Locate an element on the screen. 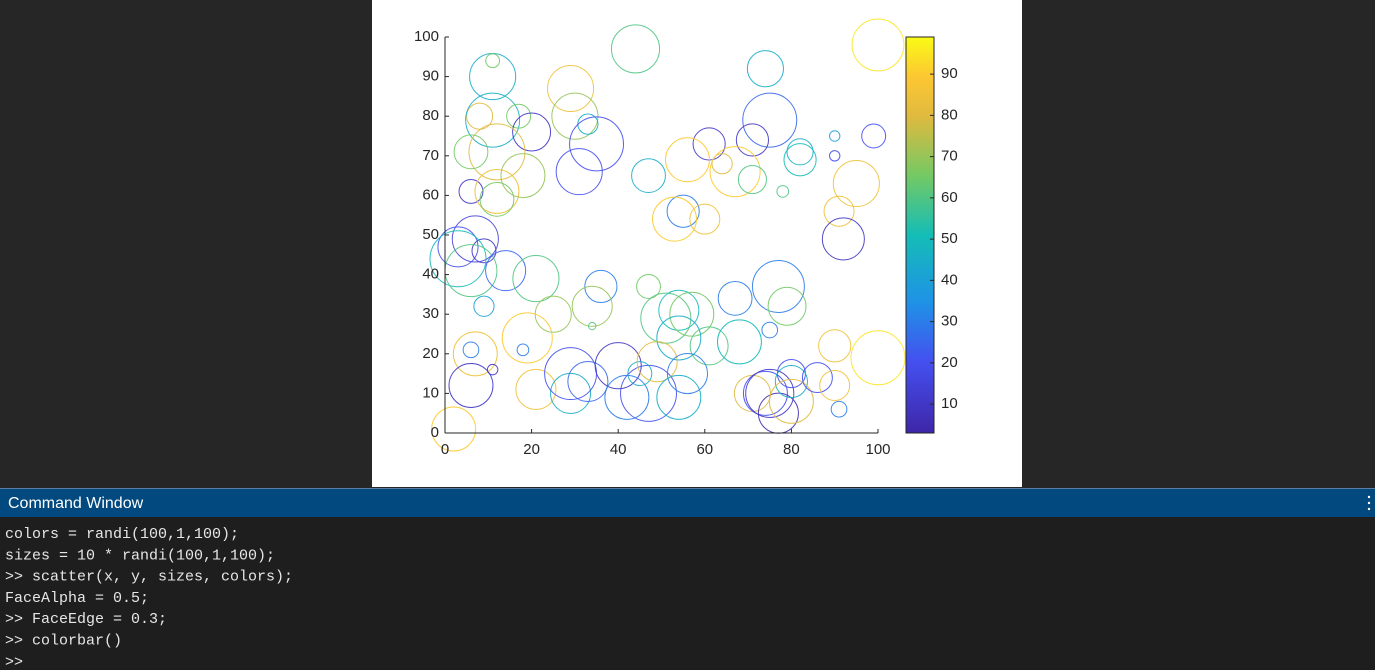 This screenshot has height=670, width=1375. y-tick-label: 80 is located at coordinates (430, 115).